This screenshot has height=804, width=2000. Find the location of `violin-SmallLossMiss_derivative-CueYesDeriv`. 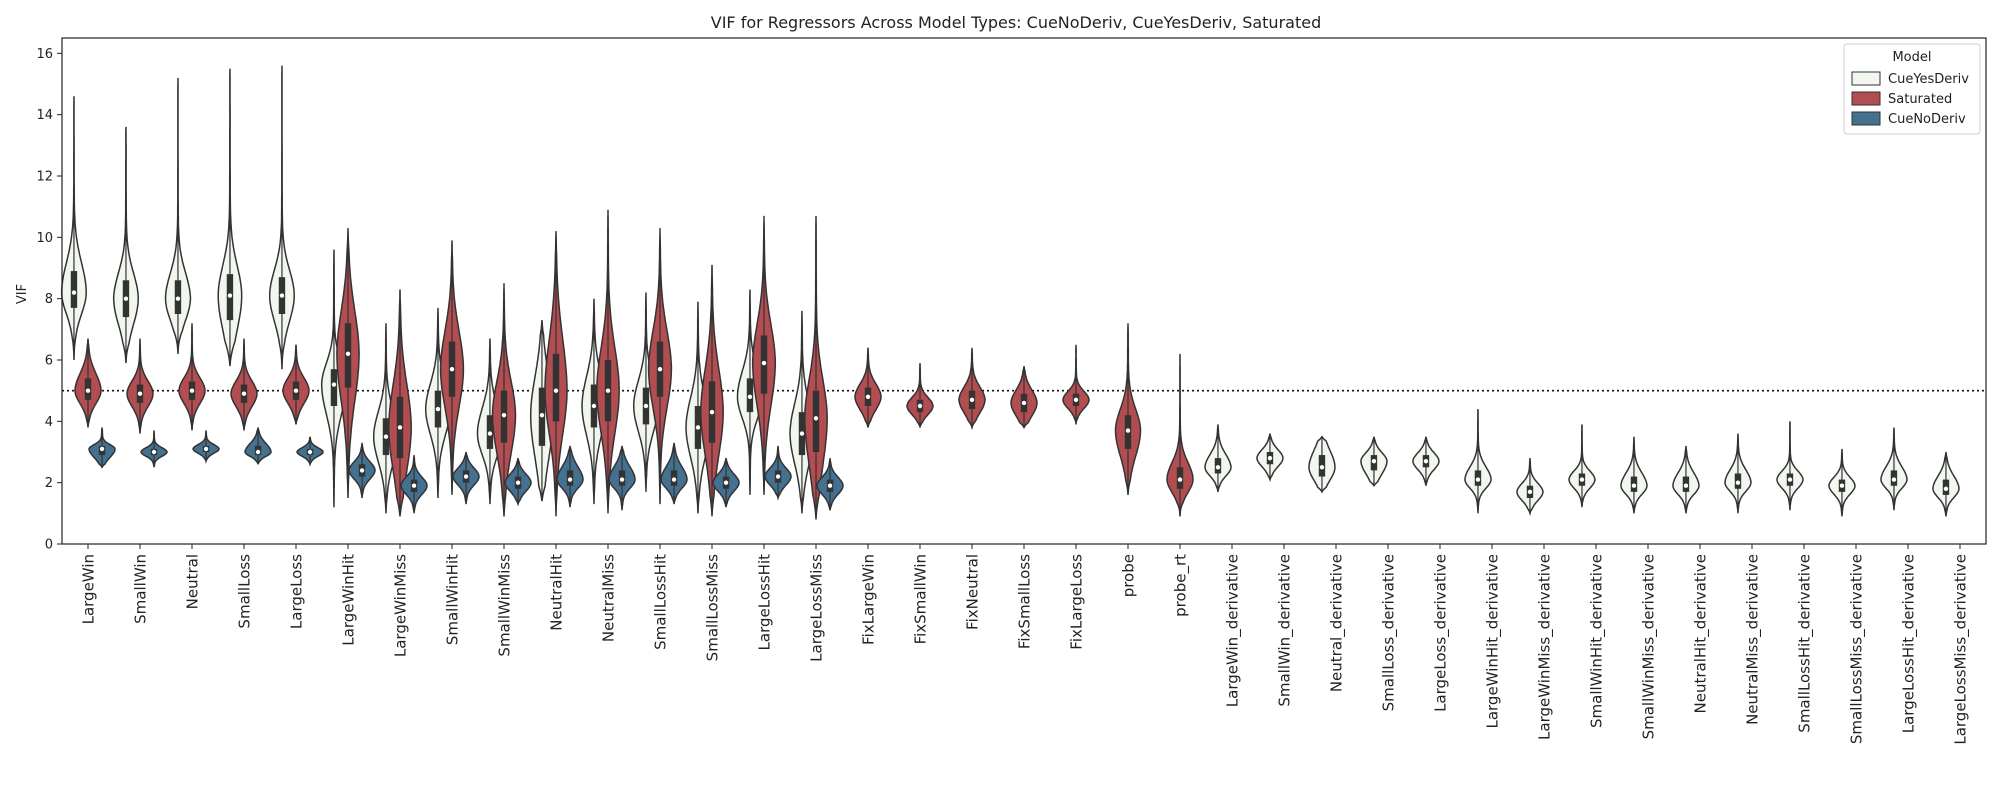

violin-SmallLossMiss_derivative-CueYesDeriv is located at coordinates (1842, 482).